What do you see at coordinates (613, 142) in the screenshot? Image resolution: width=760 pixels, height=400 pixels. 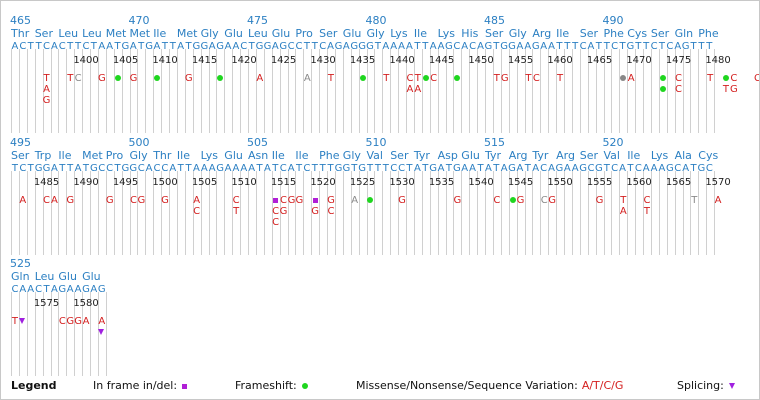 I see `aa-position-number: 520` at bounding box center [613, 142].